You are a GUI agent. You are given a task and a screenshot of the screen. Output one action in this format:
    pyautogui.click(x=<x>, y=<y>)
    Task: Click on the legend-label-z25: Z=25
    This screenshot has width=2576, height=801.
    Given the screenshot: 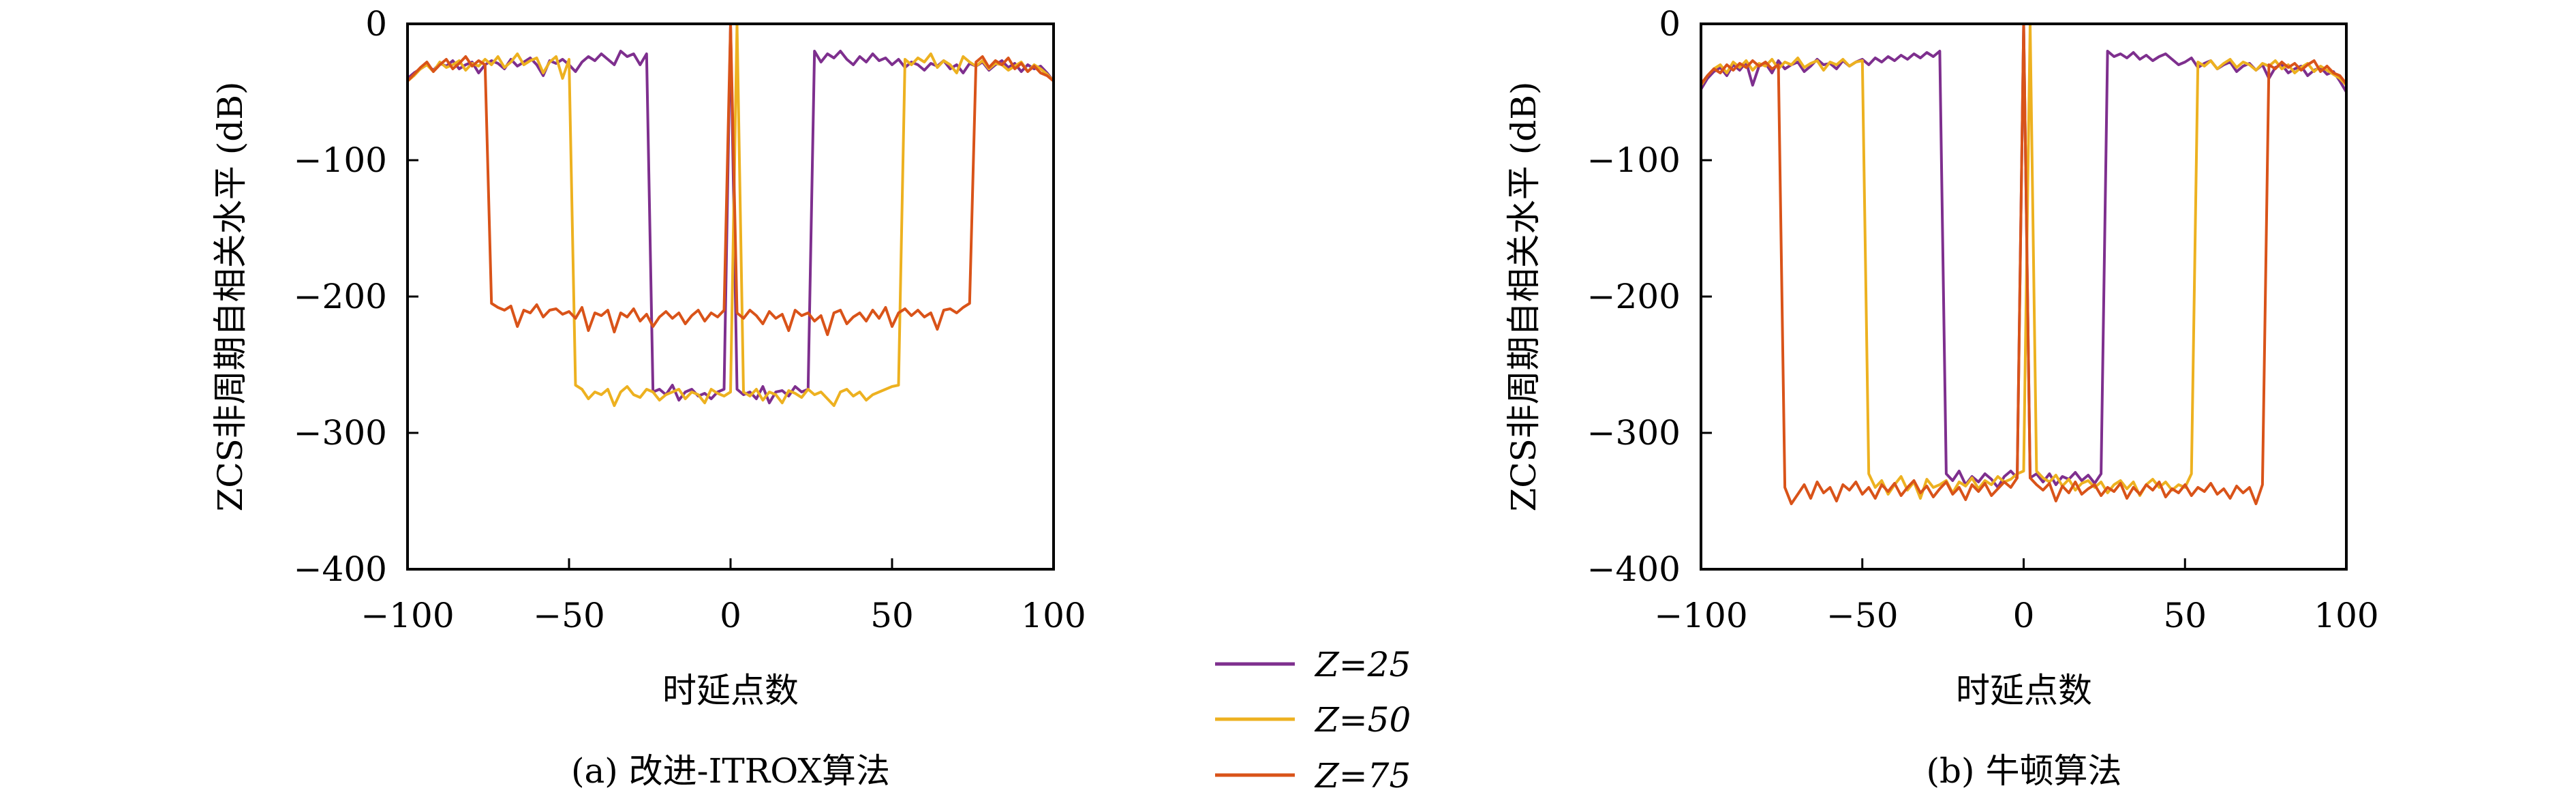 What is the action you would take?
    pyautogui.click(x=1362, y=664)
    